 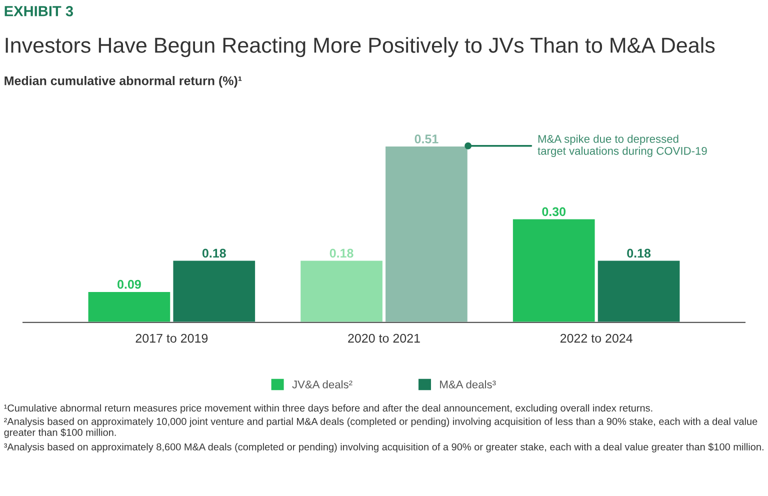 I want to click on legend-label: M&A deals³, so click(x=468, y=384).